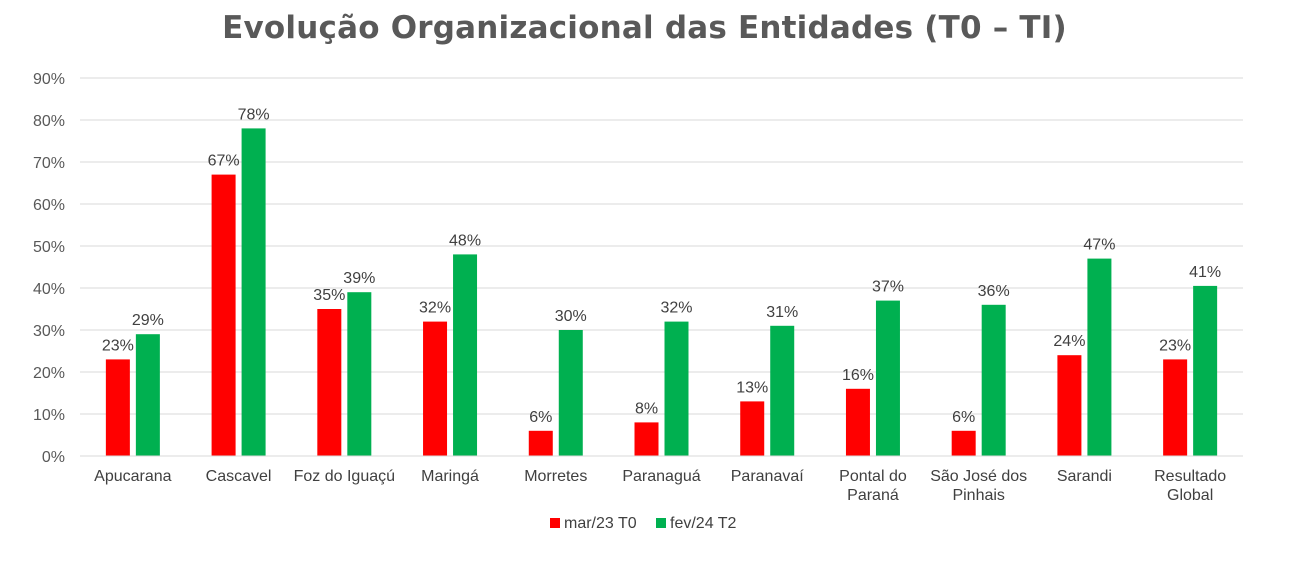  What do you see at coordinates (643, 523) in the screenshot?
I see `legend: mar/23 T0 fev/24 T2` at bounding box center [643, 523].